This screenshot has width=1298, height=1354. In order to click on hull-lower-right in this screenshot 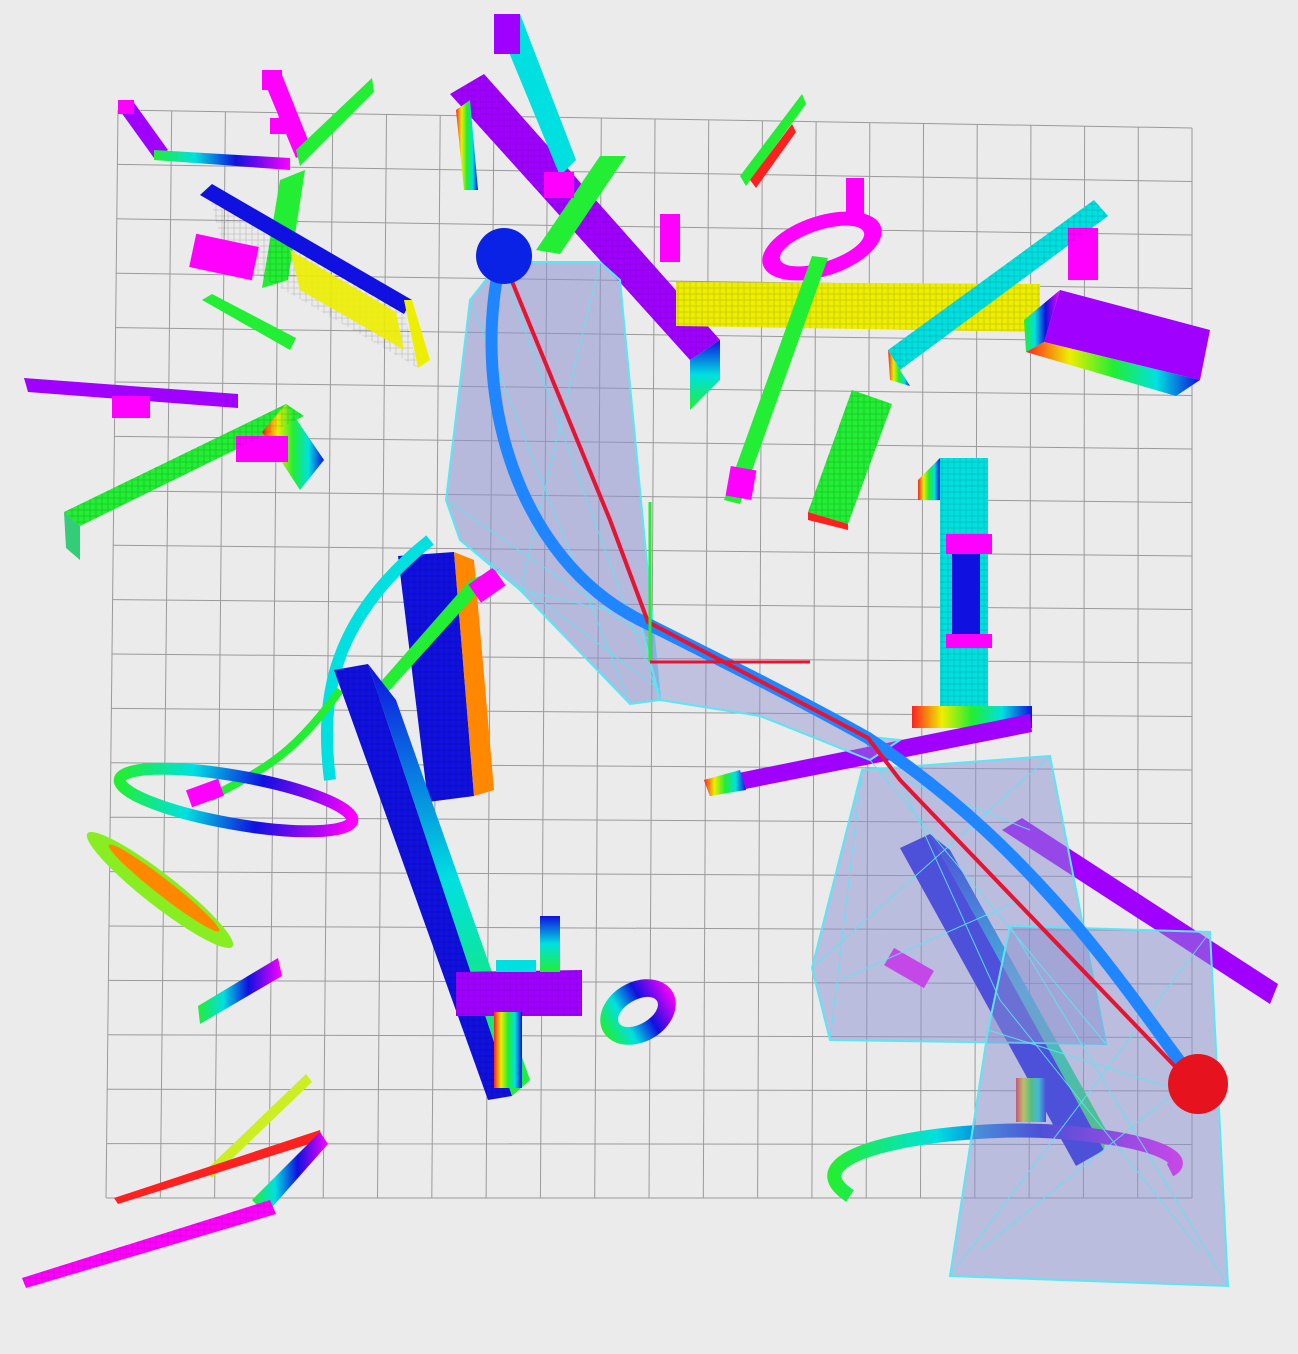, I will do `click(1089, 1106)`.